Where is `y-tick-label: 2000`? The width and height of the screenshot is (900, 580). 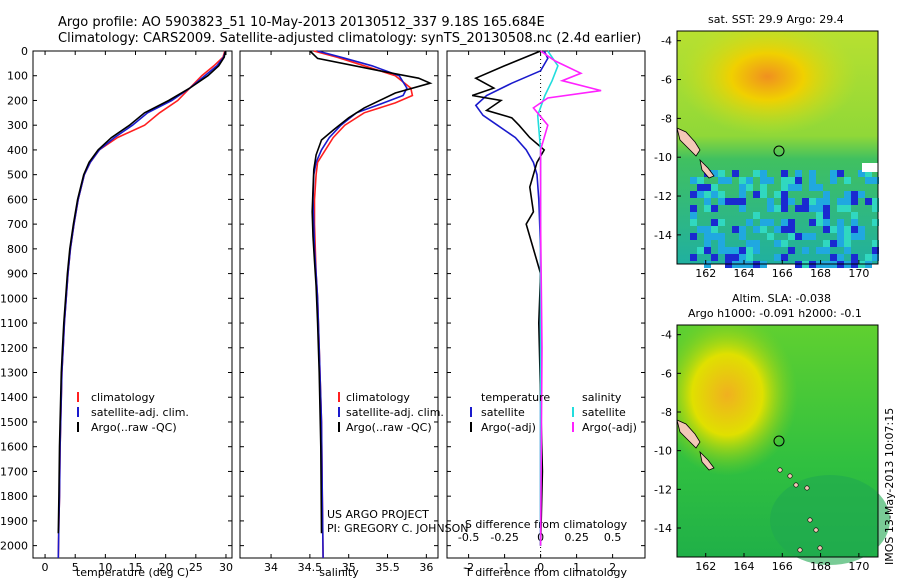 y-tick-label: 2000 is located at coordinates (14, 546).